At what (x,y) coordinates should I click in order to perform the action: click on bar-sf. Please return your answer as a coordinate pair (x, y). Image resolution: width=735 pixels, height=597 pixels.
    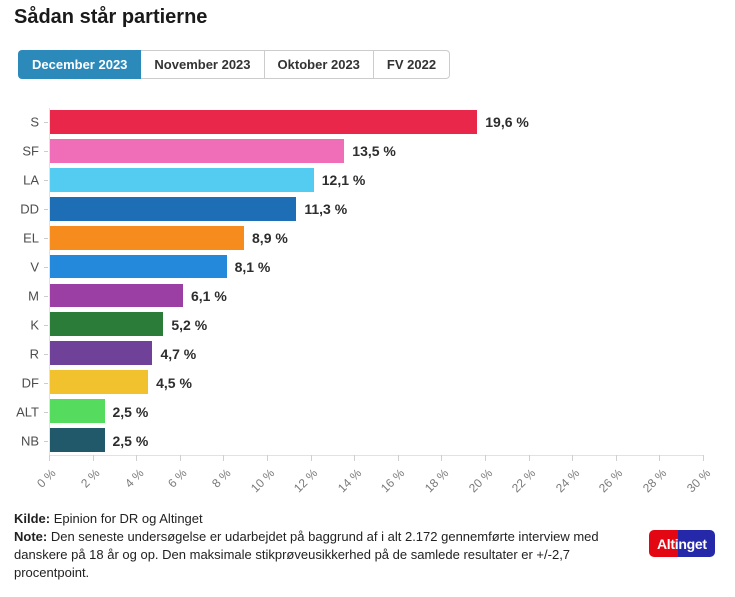
    Looking at the image, I should click on (197, 150).